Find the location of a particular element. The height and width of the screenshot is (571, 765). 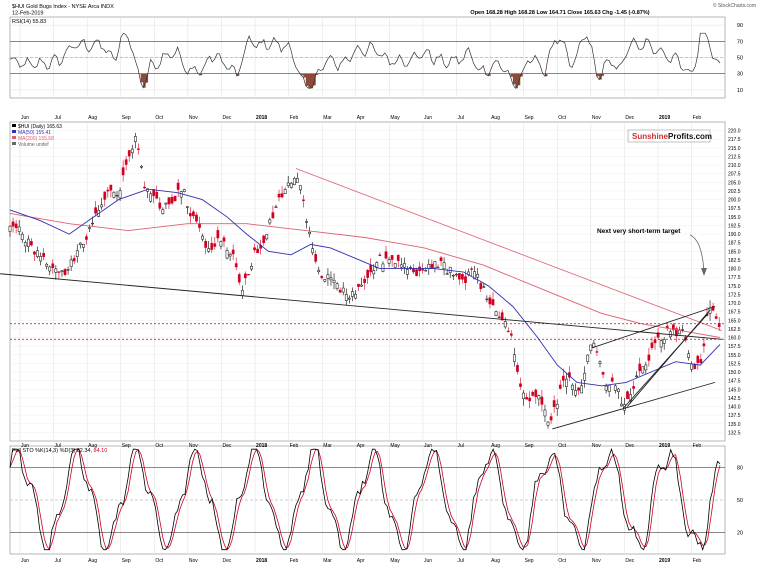

sto-x-tick-label: Sep is located at coordinates (126, 561).